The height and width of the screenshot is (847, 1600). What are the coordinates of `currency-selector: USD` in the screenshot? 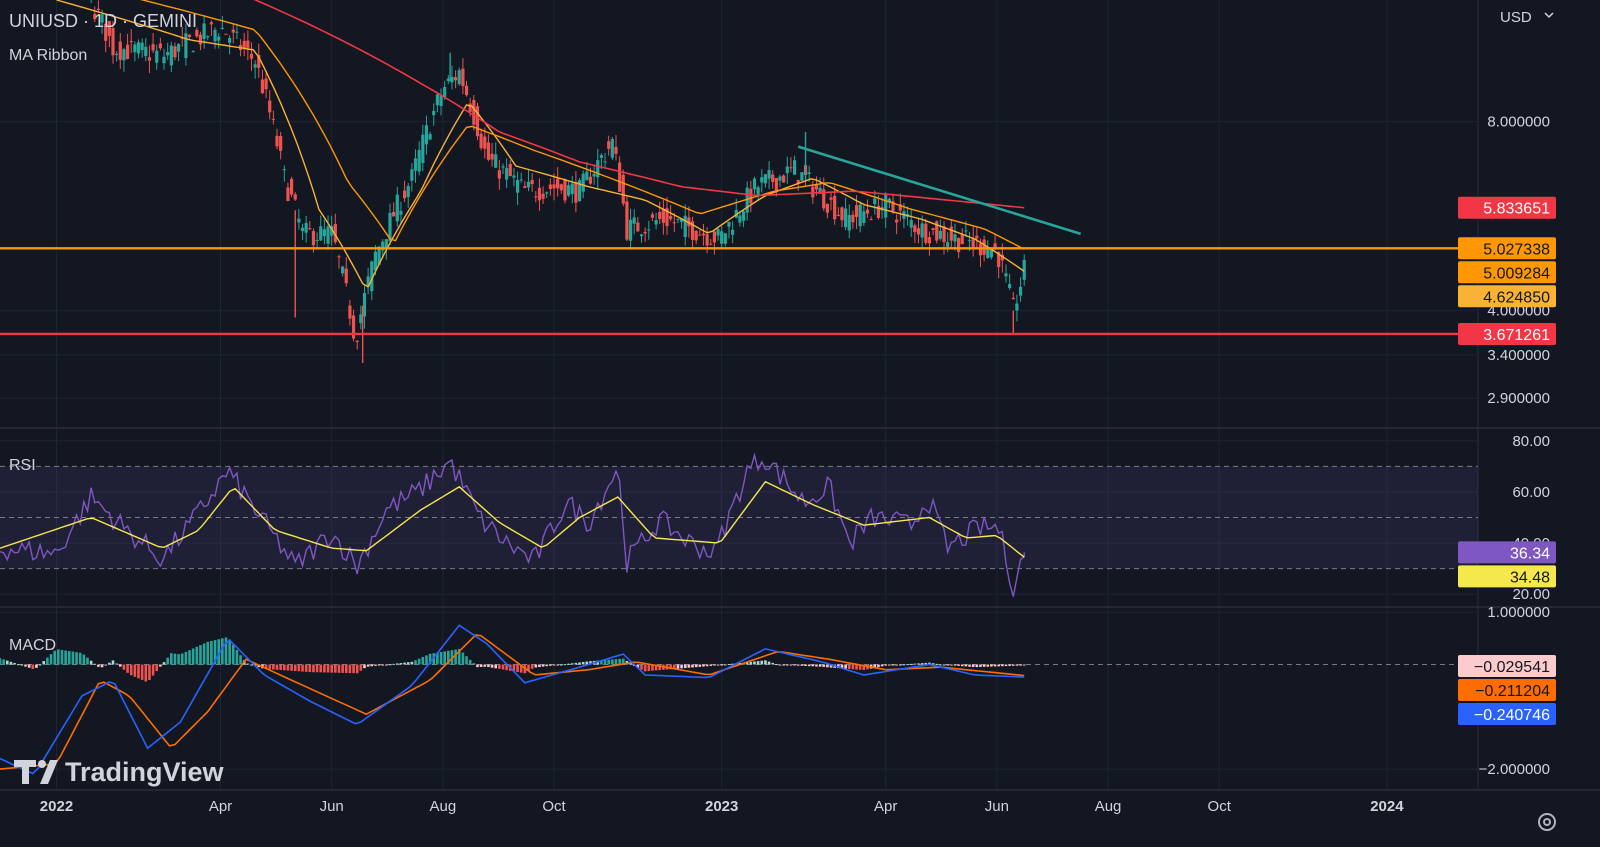 It's located at (1516, 17).